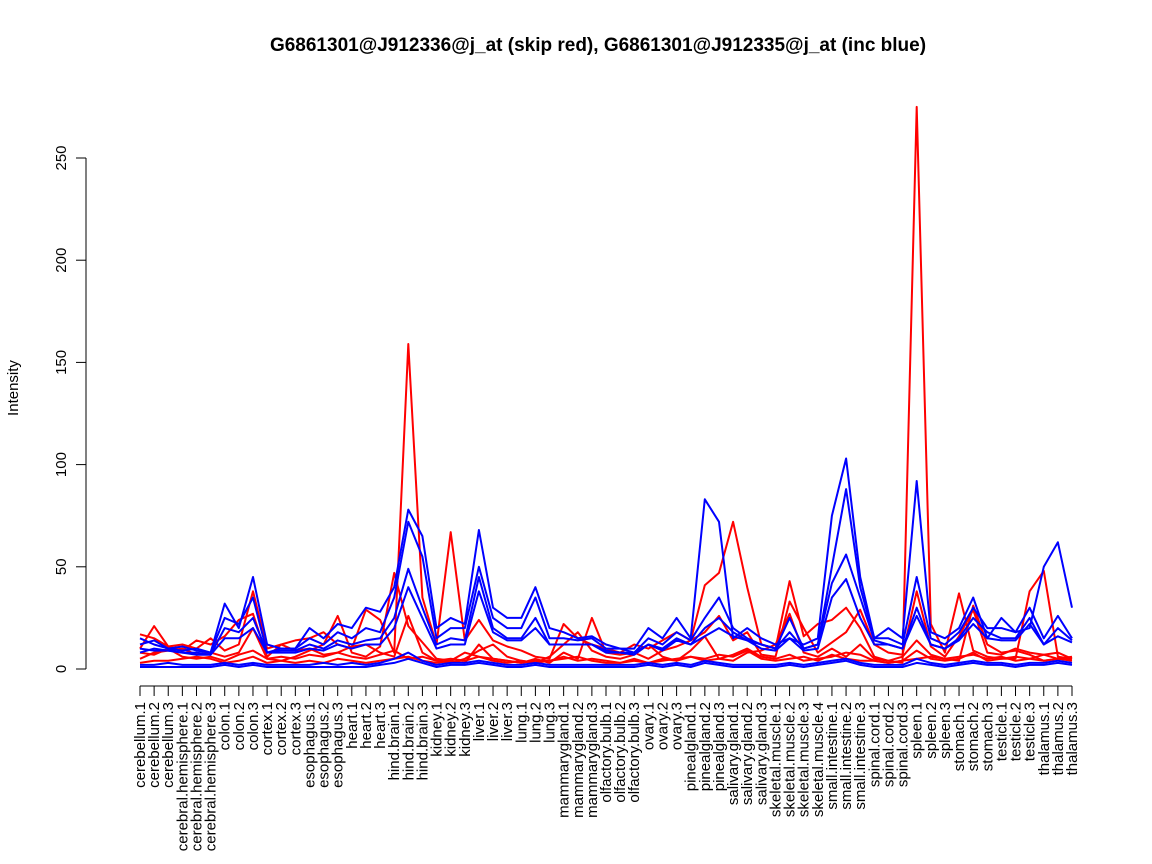 The height and width of the screenshot is (864, 1152). Describe the element at coordinates (1072, 738) in the screenshot. I see `x-tick-label: thalamus.3` at that location.